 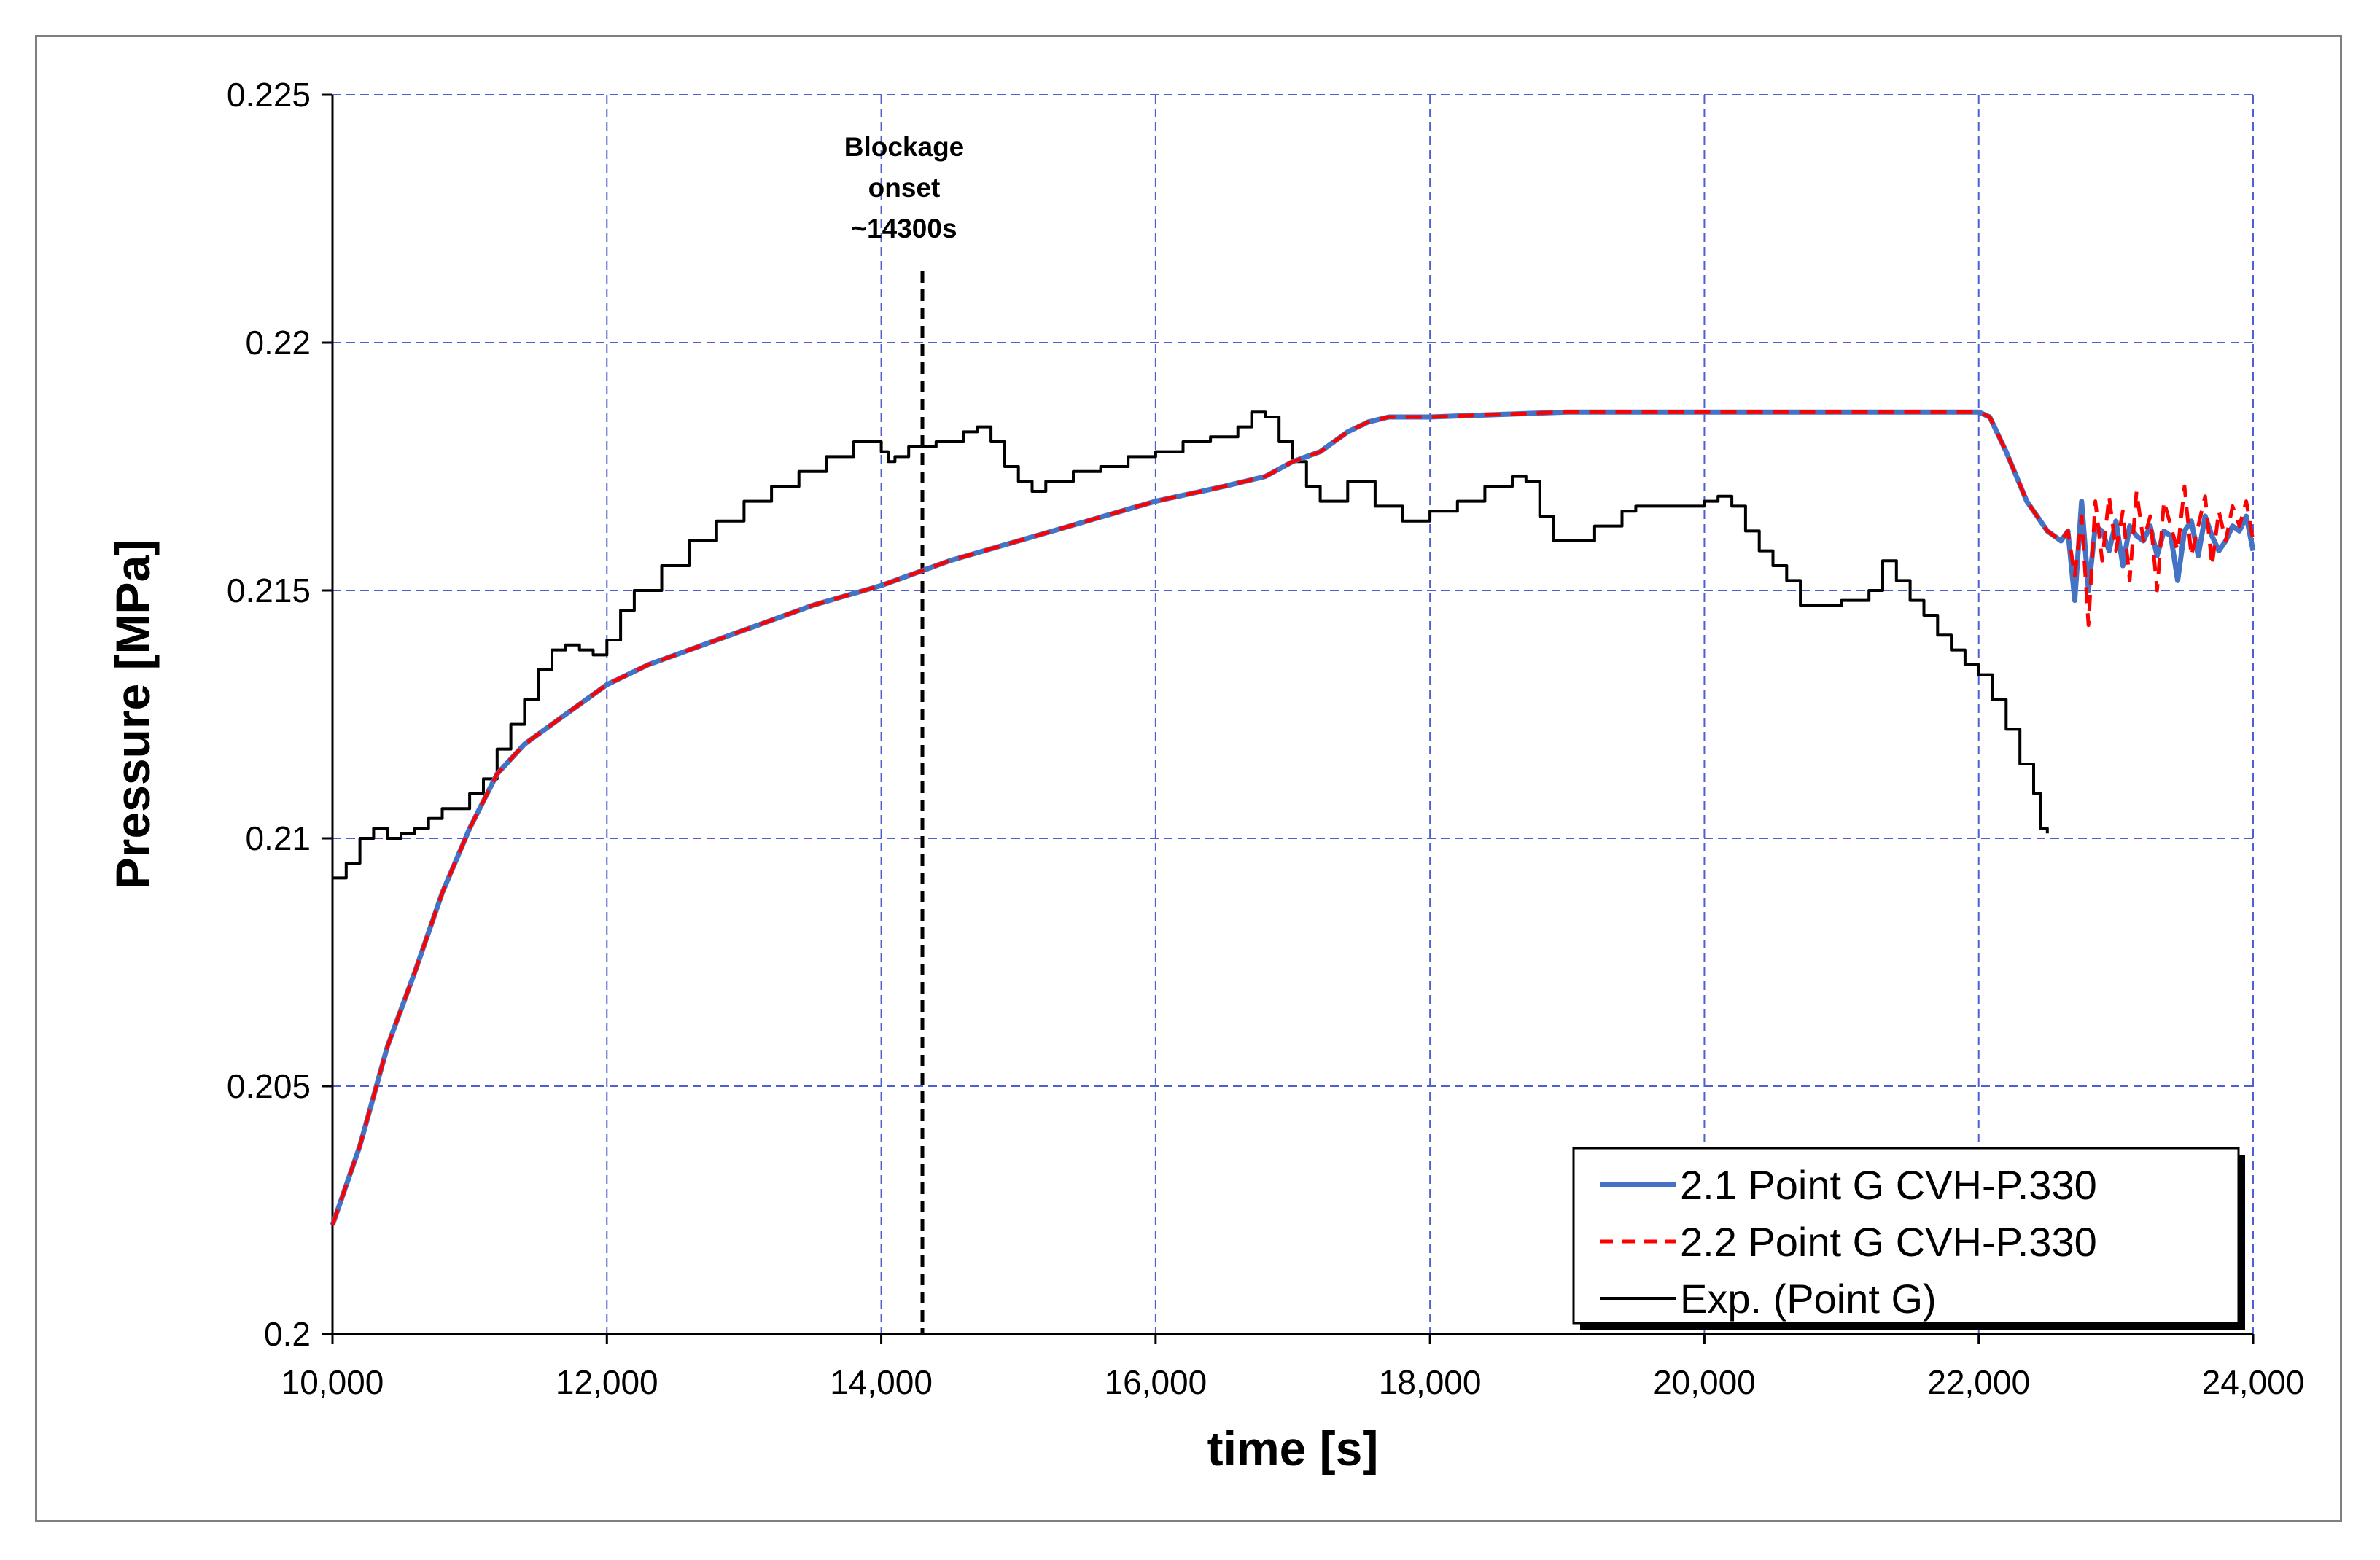 What do you see at coordinates (2253, 1382) in the screenshot?
I see `x-tick-label: 24,000` at bounding box center [2253, 1382].